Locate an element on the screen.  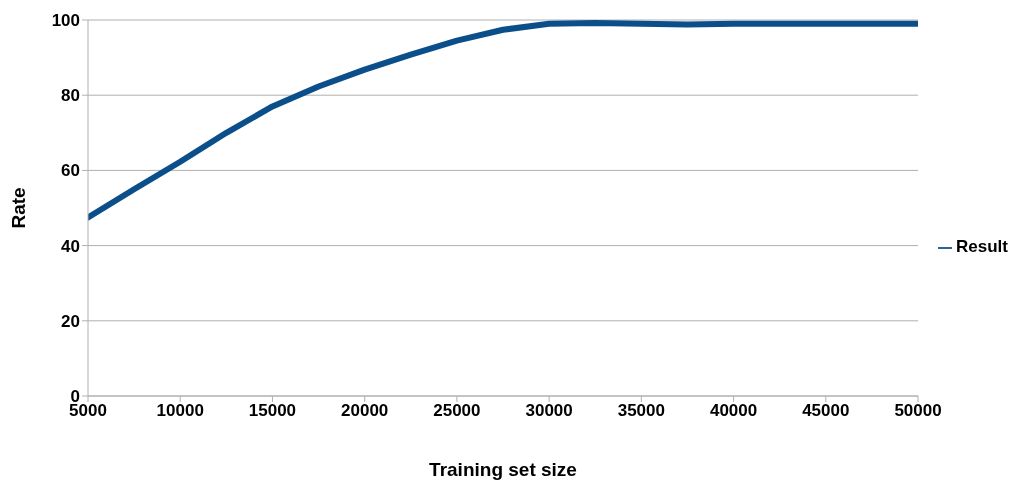
x-tick-label: 15000 is located at coordinates (272, 411).